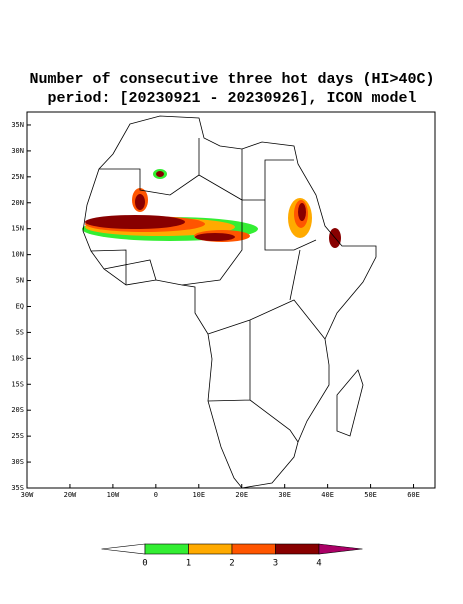  What do you see at coordinates (17, 229) in the screenshot?
I see `y-tick-label: 15N` at bounding box center [17, 229].